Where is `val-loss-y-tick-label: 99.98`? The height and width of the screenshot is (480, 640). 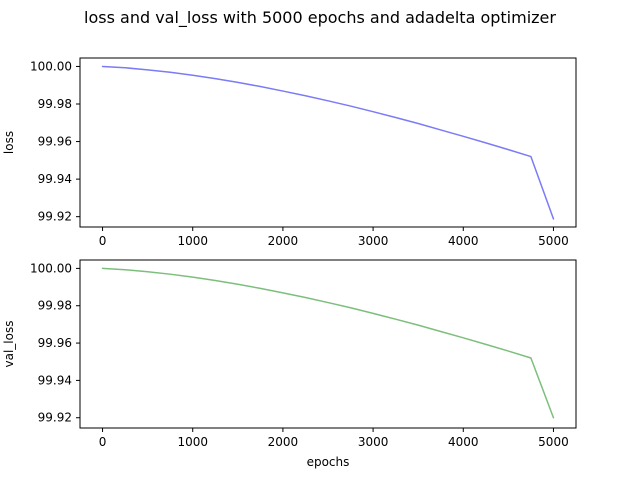
val-loss-y-tick-label: 99.98 is located at coordinates (55, 306).